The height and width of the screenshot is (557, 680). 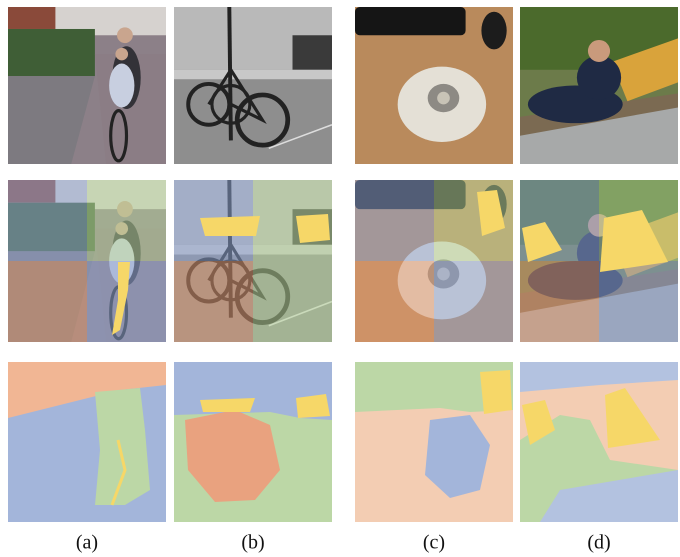 I want to click on panel-label: (c), so click(x=434, y=543).